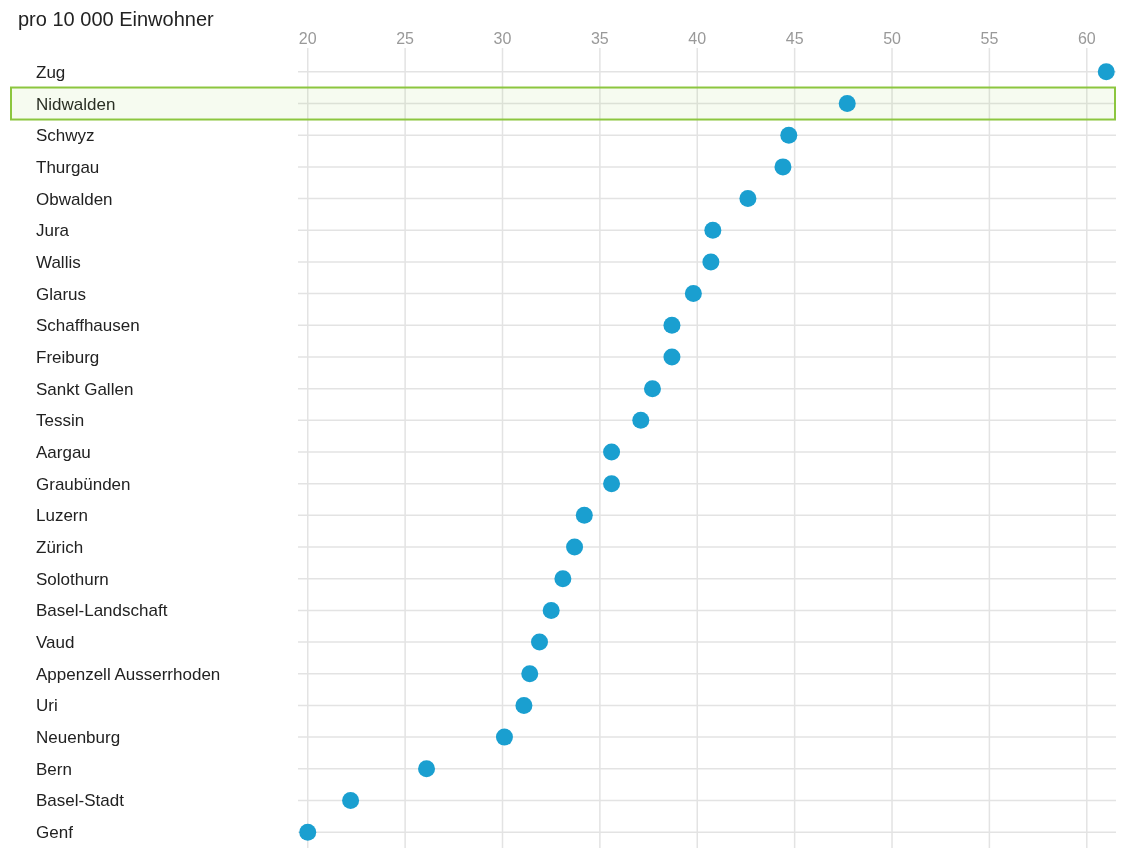 Image resolution: width=1126 pixels, height=861 pixels. Describe the element at coordinates (62, 516) in the screenshot. I see `y-tick-label: Luzern` at that location.